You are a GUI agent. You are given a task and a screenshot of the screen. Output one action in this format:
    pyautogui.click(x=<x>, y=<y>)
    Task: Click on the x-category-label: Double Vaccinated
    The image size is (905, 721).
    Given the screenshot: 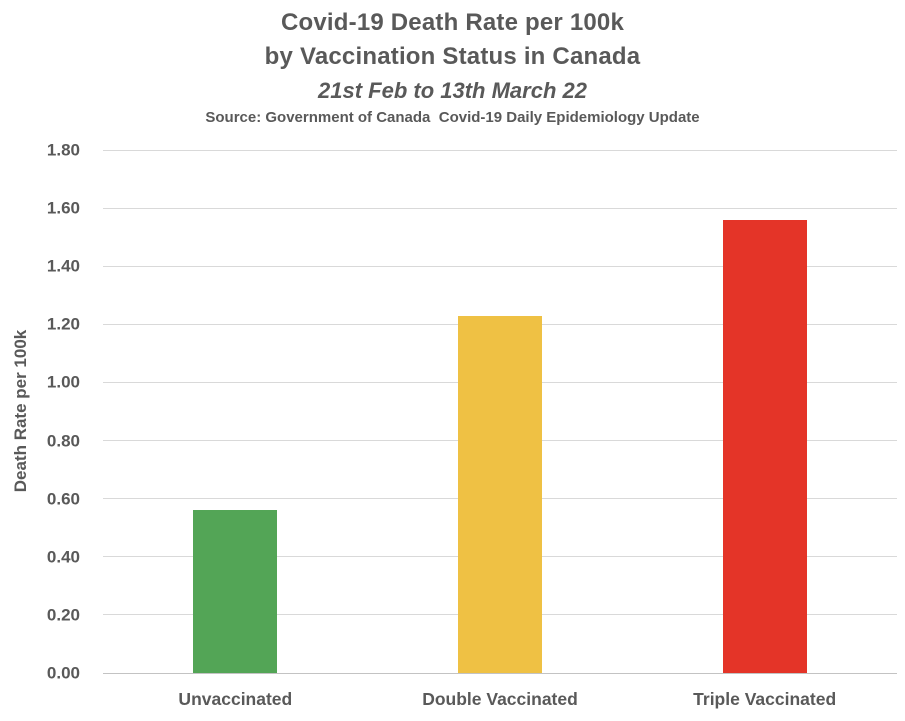 What is the action you would take?
    pyautogui.click(x=500, y=699)
    